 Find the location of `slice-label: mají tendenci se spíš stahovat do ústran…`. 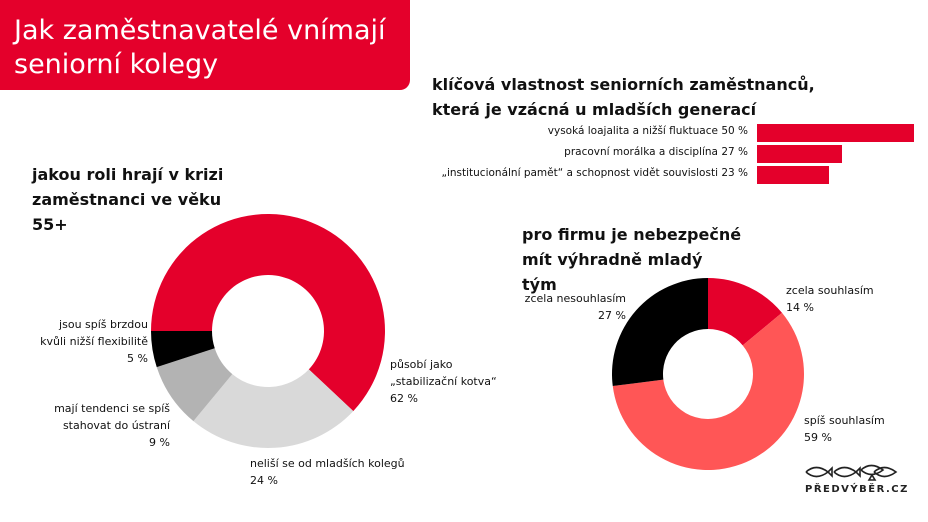

slice-label: mají tendenci se spíš stahovat do ústran… is located at coordinates (112, 425).